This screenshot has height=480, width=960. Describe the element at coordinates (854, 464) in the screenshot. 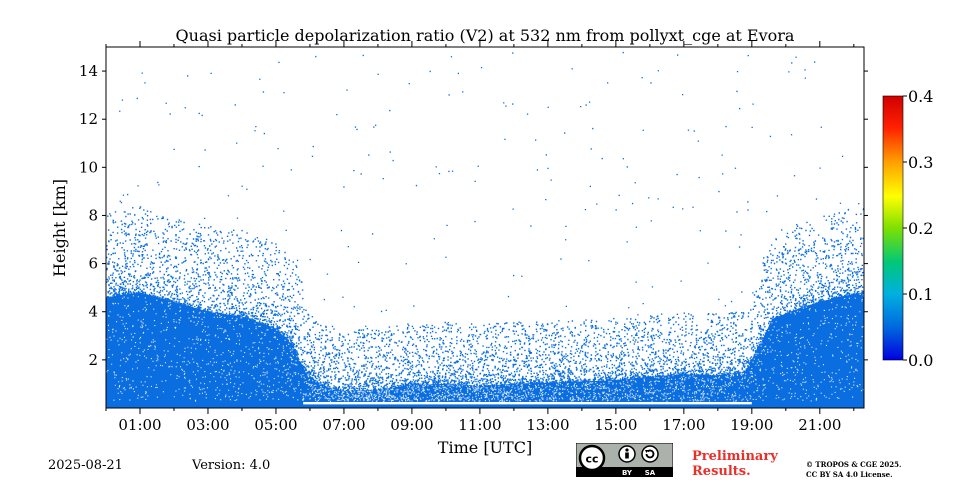

I see `copyright-line-1: © TROPOS & CGE 2025.` at that location.